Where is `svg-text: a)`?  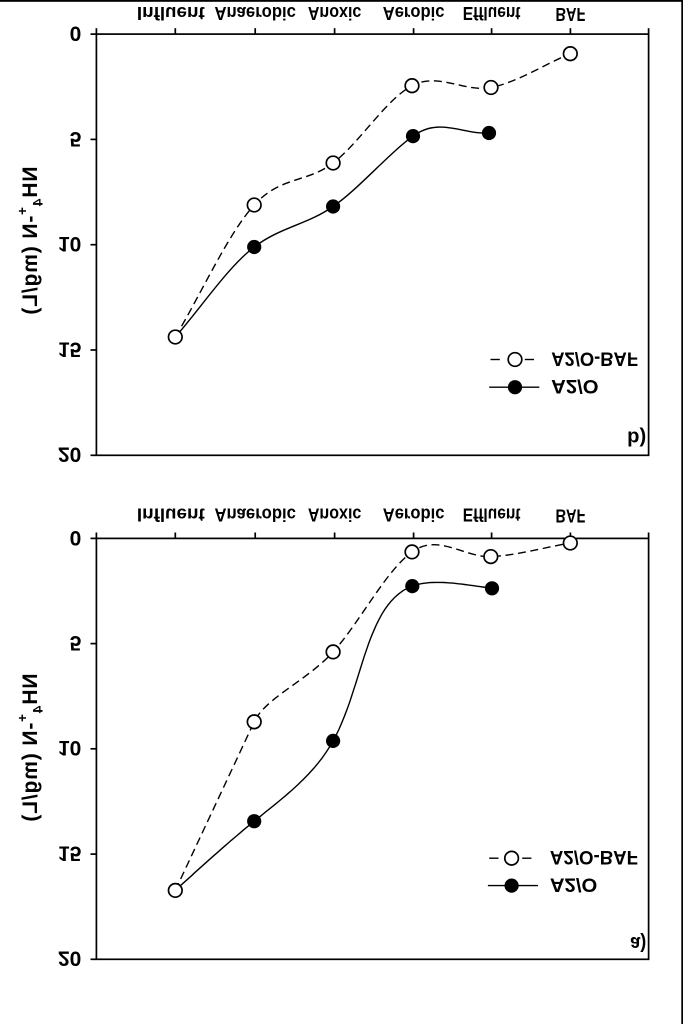
svg-text: a) is located at coordinates (638, 943).